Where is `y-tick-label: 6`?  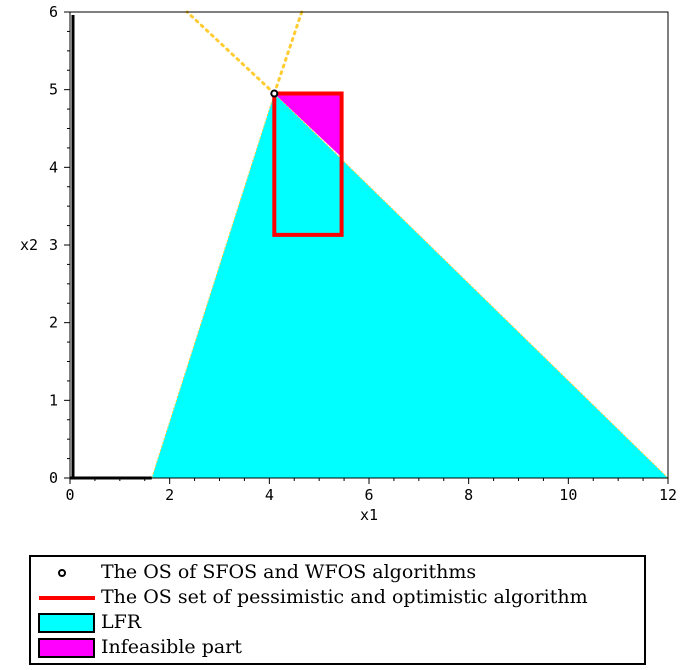 y-tick-label: 6 is located at coordinates (53, 12).